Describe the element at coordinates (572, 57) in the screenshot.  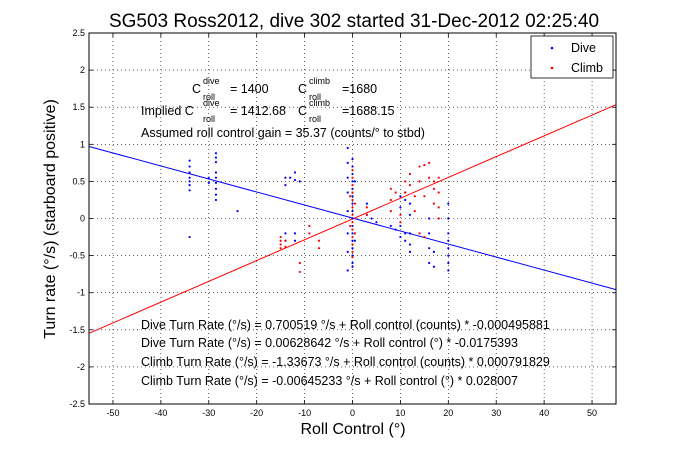
I see `legend-box` at that location.